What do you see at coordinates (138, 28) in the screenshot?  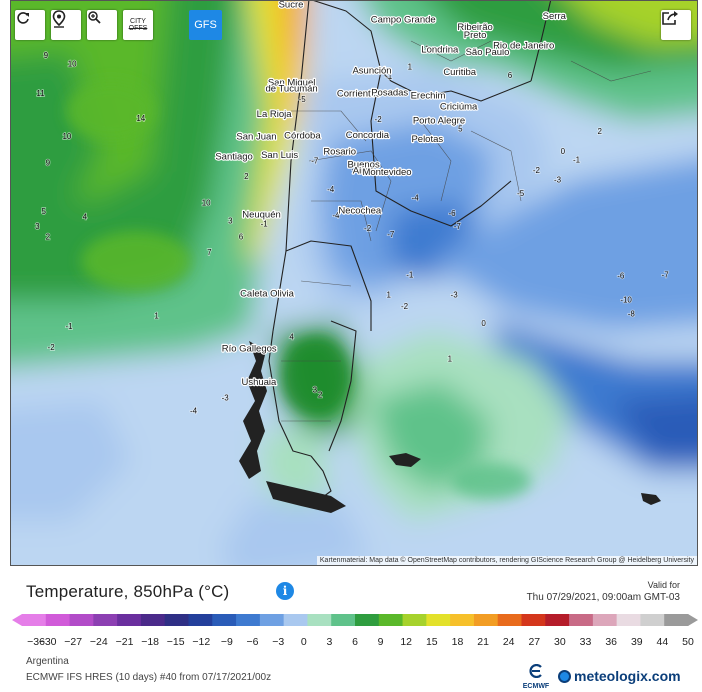 I see `city-toggle-state: OFFS` at bounding box center [138, 28].